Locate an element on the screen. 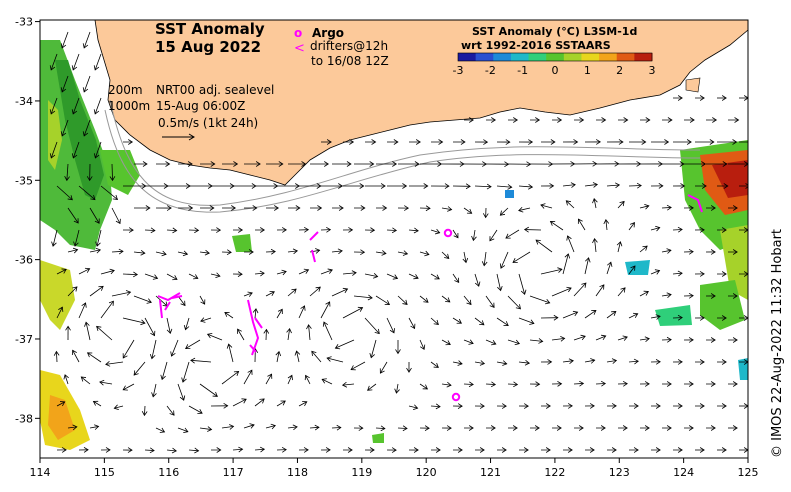 The image size is (791, 492). y-axis: -33 -34 -35 -36 -37 -38 is located at coordinates (27, 220).